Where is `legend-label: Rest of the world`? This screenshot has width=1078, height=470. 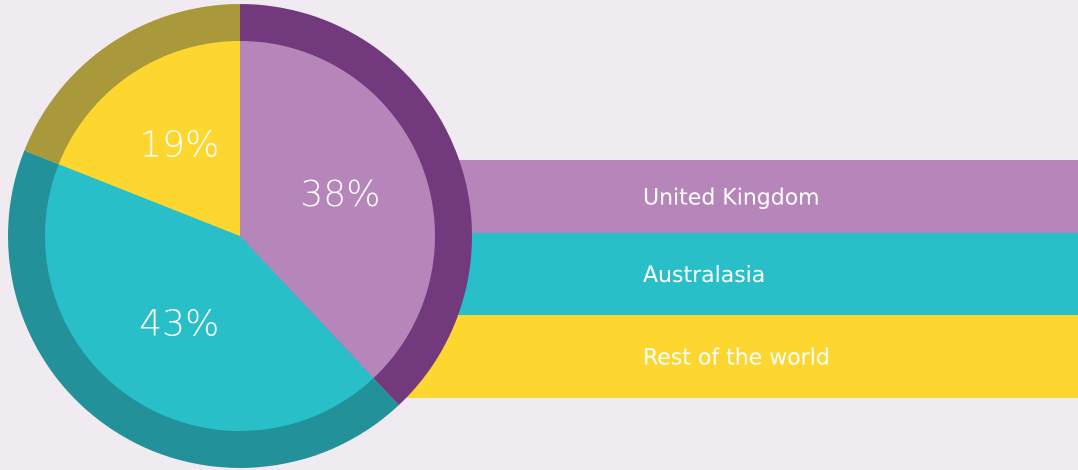
legend-label: Rest of the world is located at coordinates (736, 358).